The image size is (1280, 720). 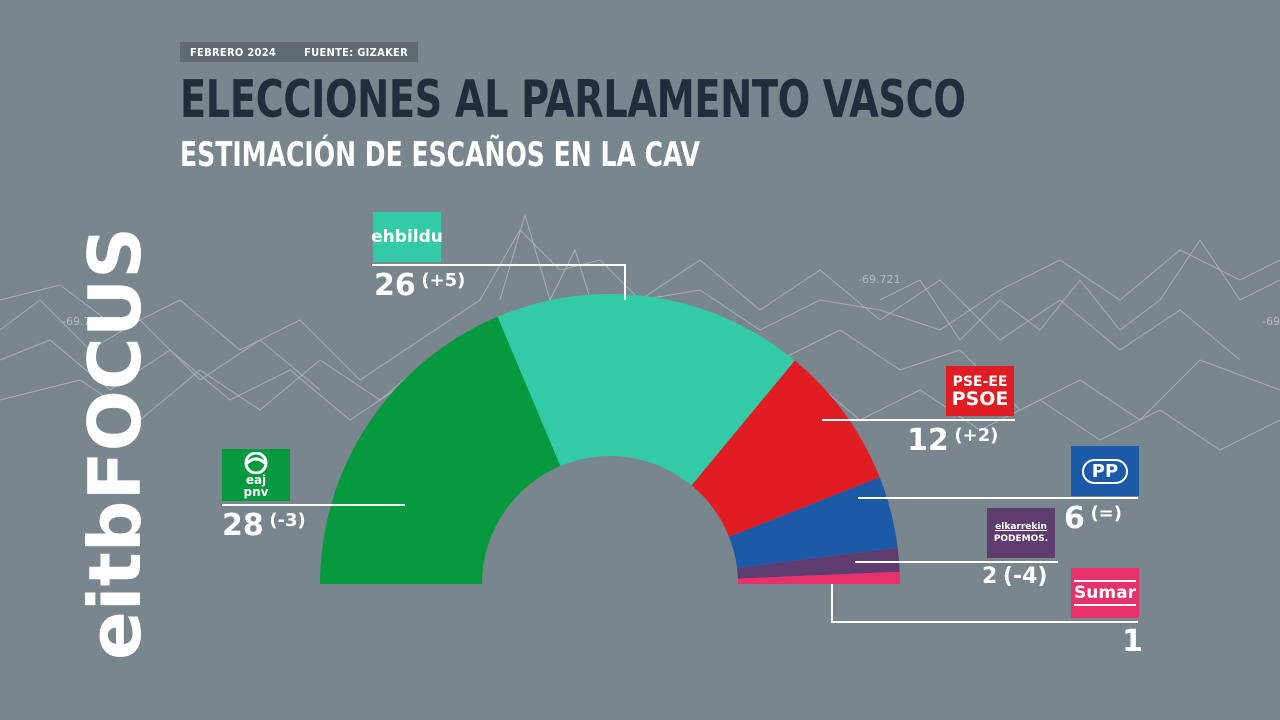 What do you see at coordinates (976, 435) in the screenshot?
I see `psoe-change: (+2)` at bounding box center [976, 435].